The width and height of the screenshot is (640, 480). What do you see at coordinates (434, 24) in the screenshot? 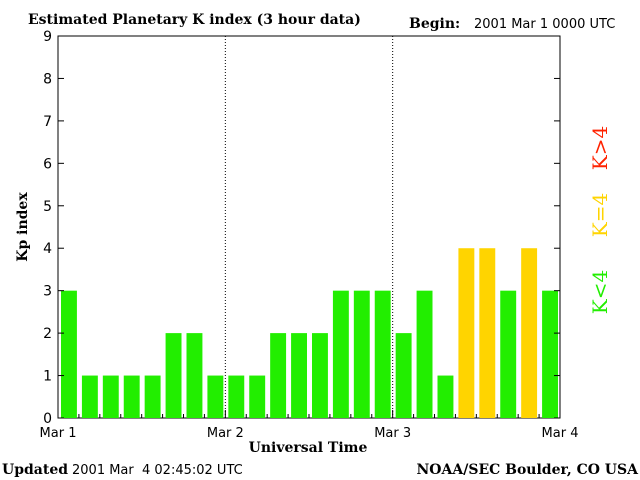
I see `begin-label: Begin:` at bounding box center [434, 24].